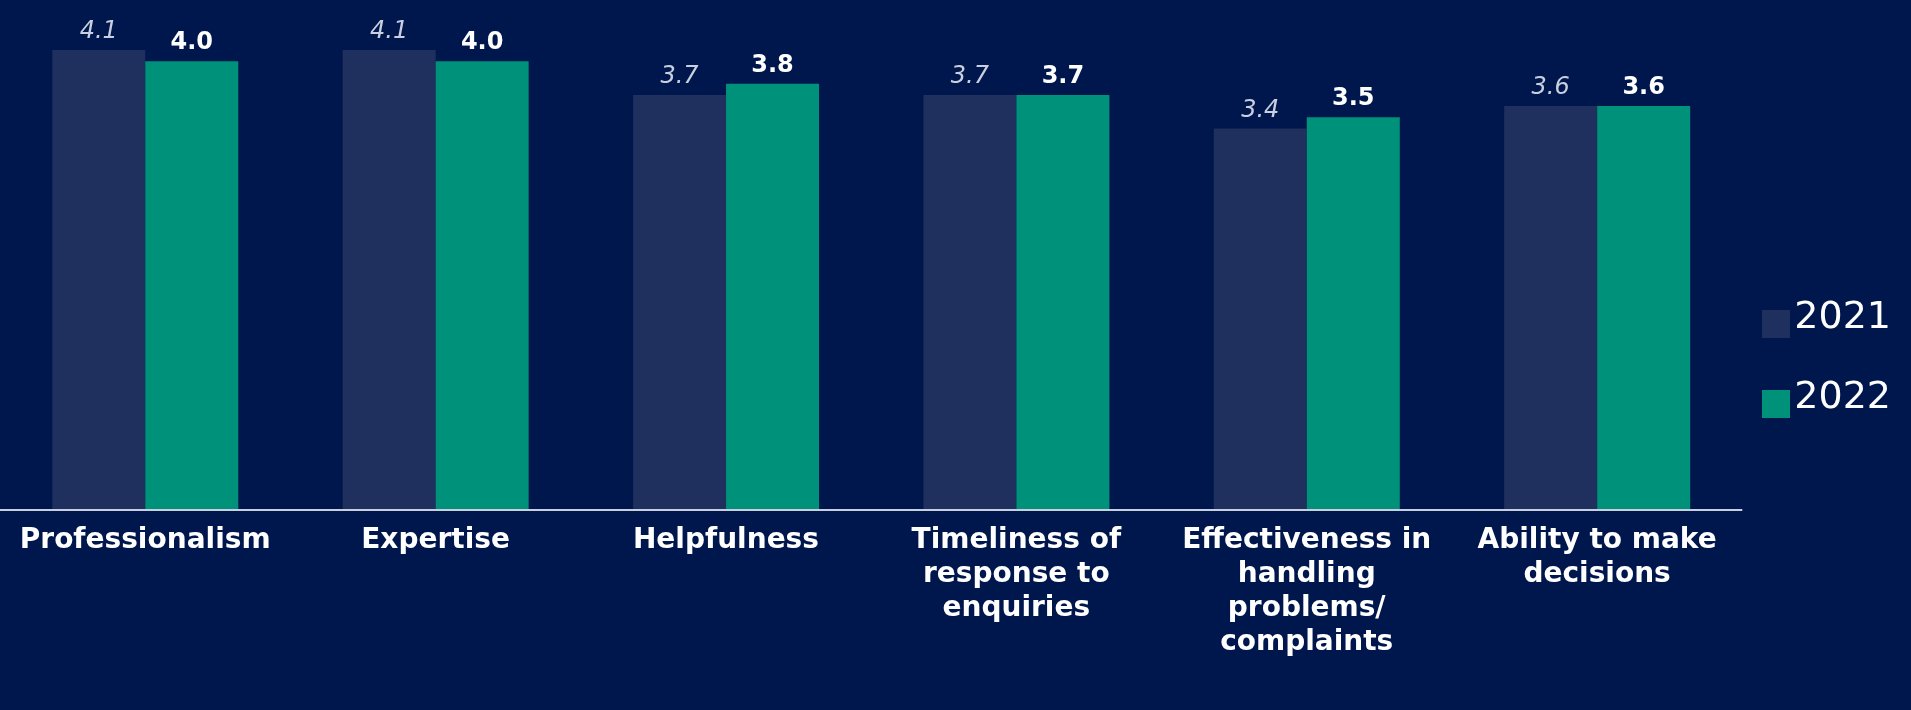 This screenshot has width=1911, height=710. What do you see at coordinates (1260, 108) in the screenshot?
I see `data-label: 3.4` at bounding box center [1260, 108].